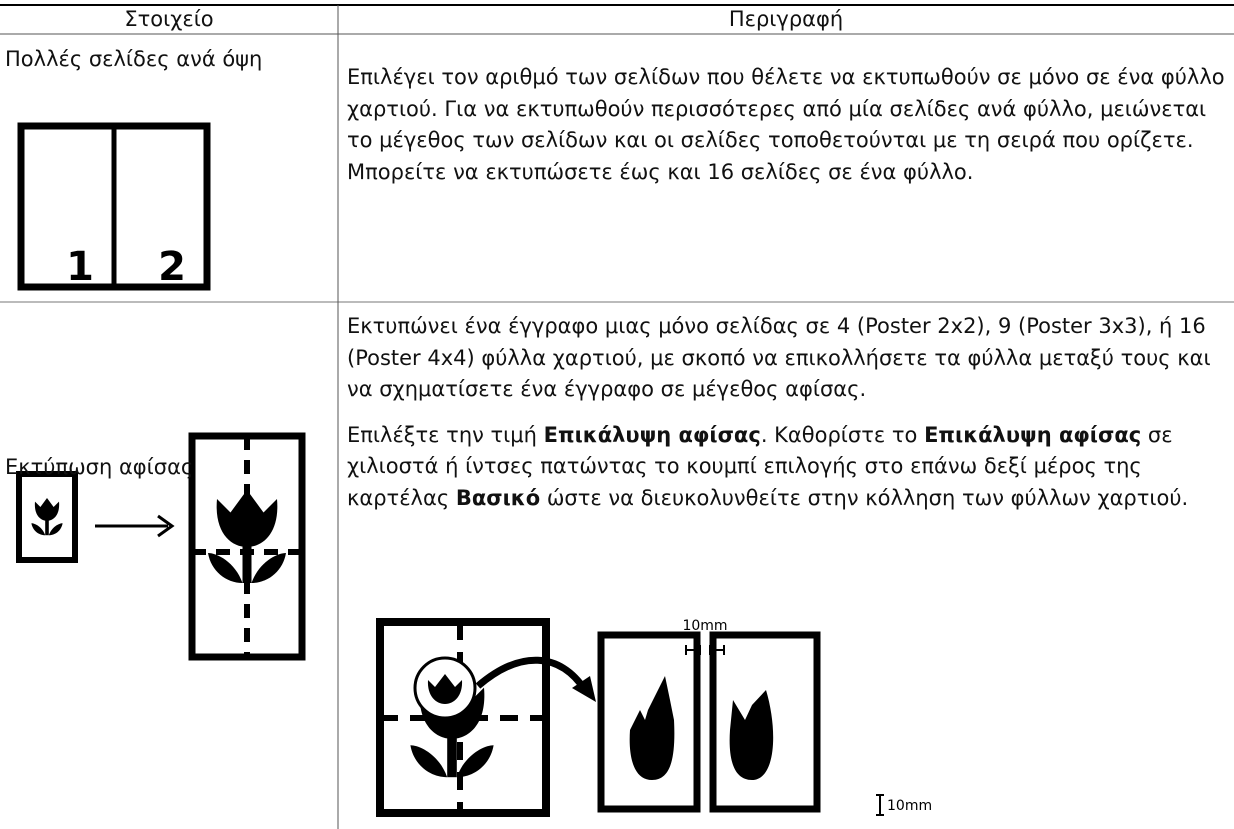  Describe the element at coordinates (169, 19) in the screenshot. I see `column-header: Στοιχείο` at that location.